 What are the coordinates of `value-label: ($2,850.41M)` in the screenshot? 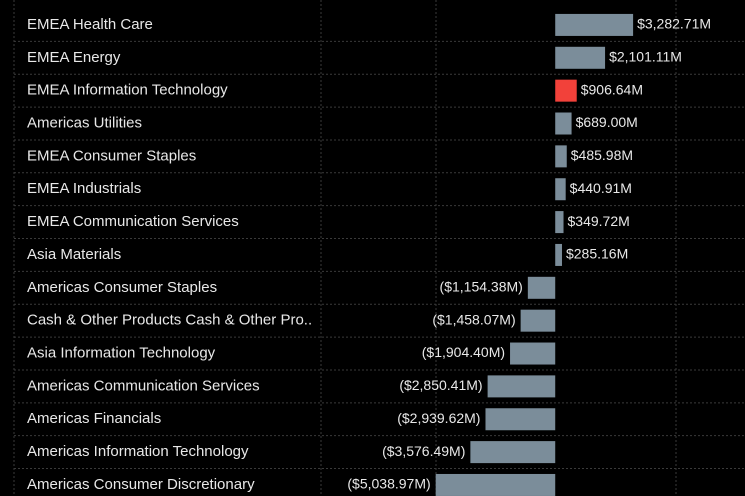 It's located at (440, 385).